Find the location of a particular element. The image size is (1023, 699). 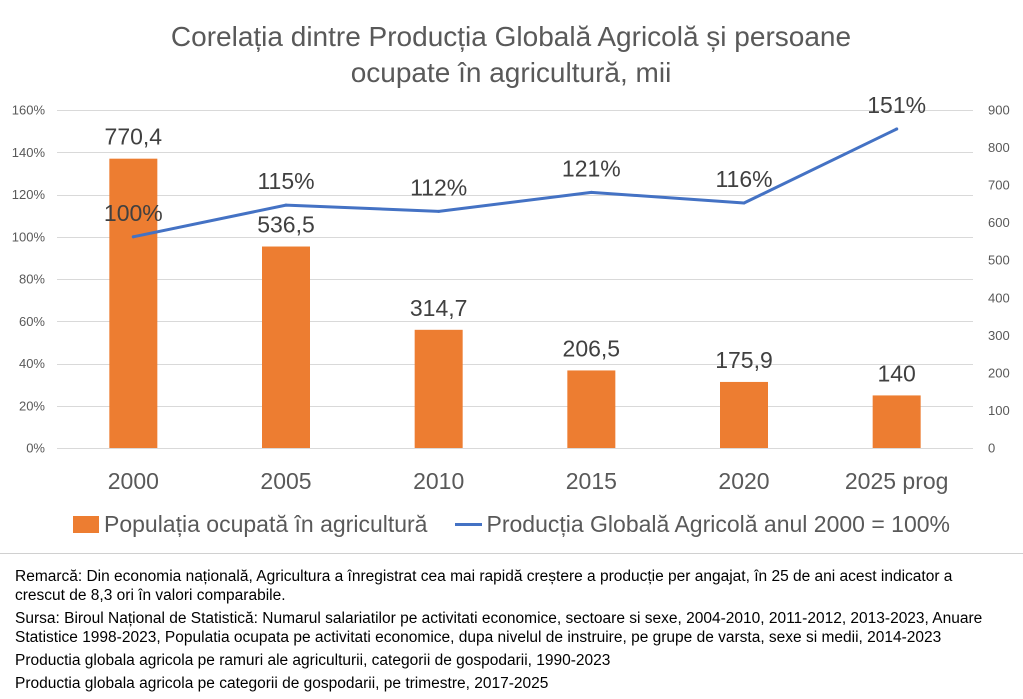

line-point-2010 is located at coordinates (439, 211).